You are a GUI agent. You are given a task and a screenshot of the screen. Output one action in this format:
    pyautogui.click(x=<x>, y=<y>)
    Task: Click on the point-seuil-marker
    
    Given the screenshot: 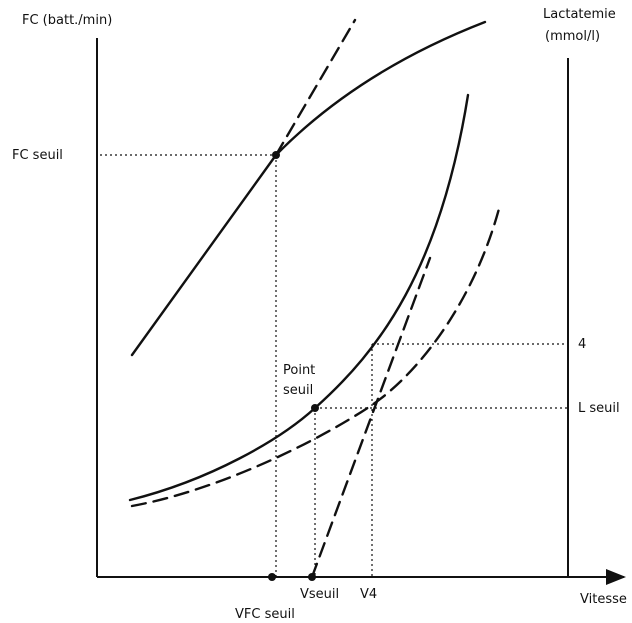 What is the action you would take?
    pyautogui.click(x=315, y=408)
    